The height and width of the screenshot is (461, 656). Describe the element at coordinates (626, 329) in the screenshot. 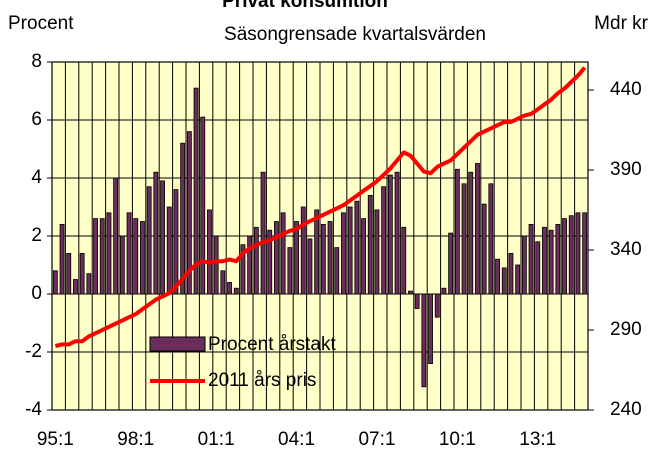

I see `y2-tick-label: 290` at that location.